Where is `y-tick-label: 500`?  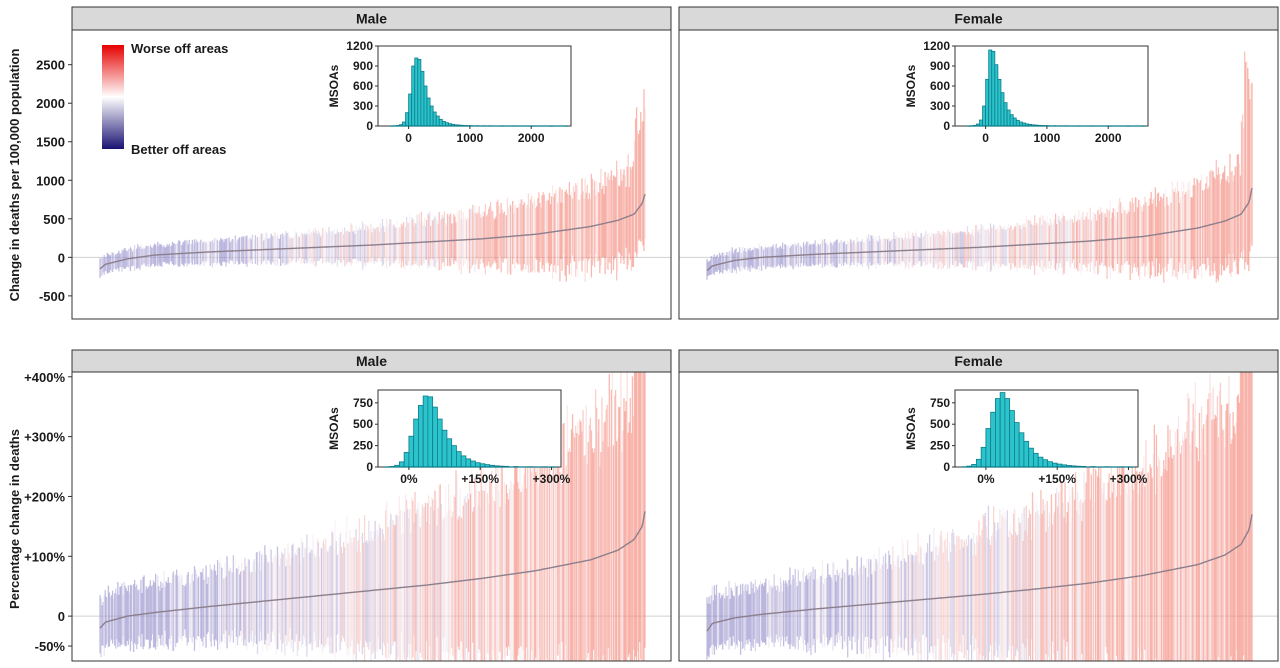 y-tick-label: 500 is located at coordinates (54, 219).